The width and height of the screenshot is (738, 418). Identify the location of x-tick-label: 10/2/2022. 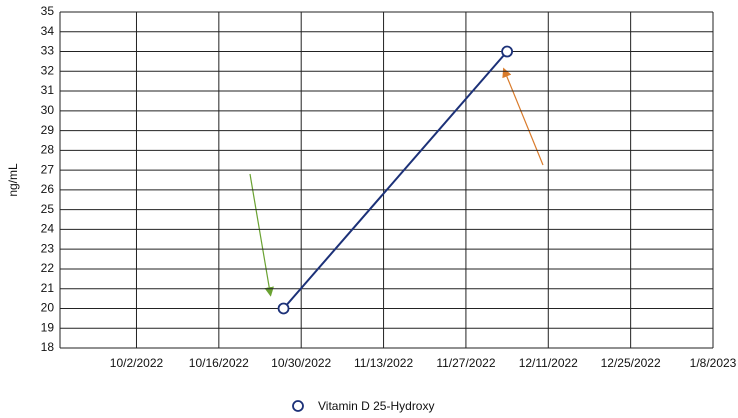
(137, 363).